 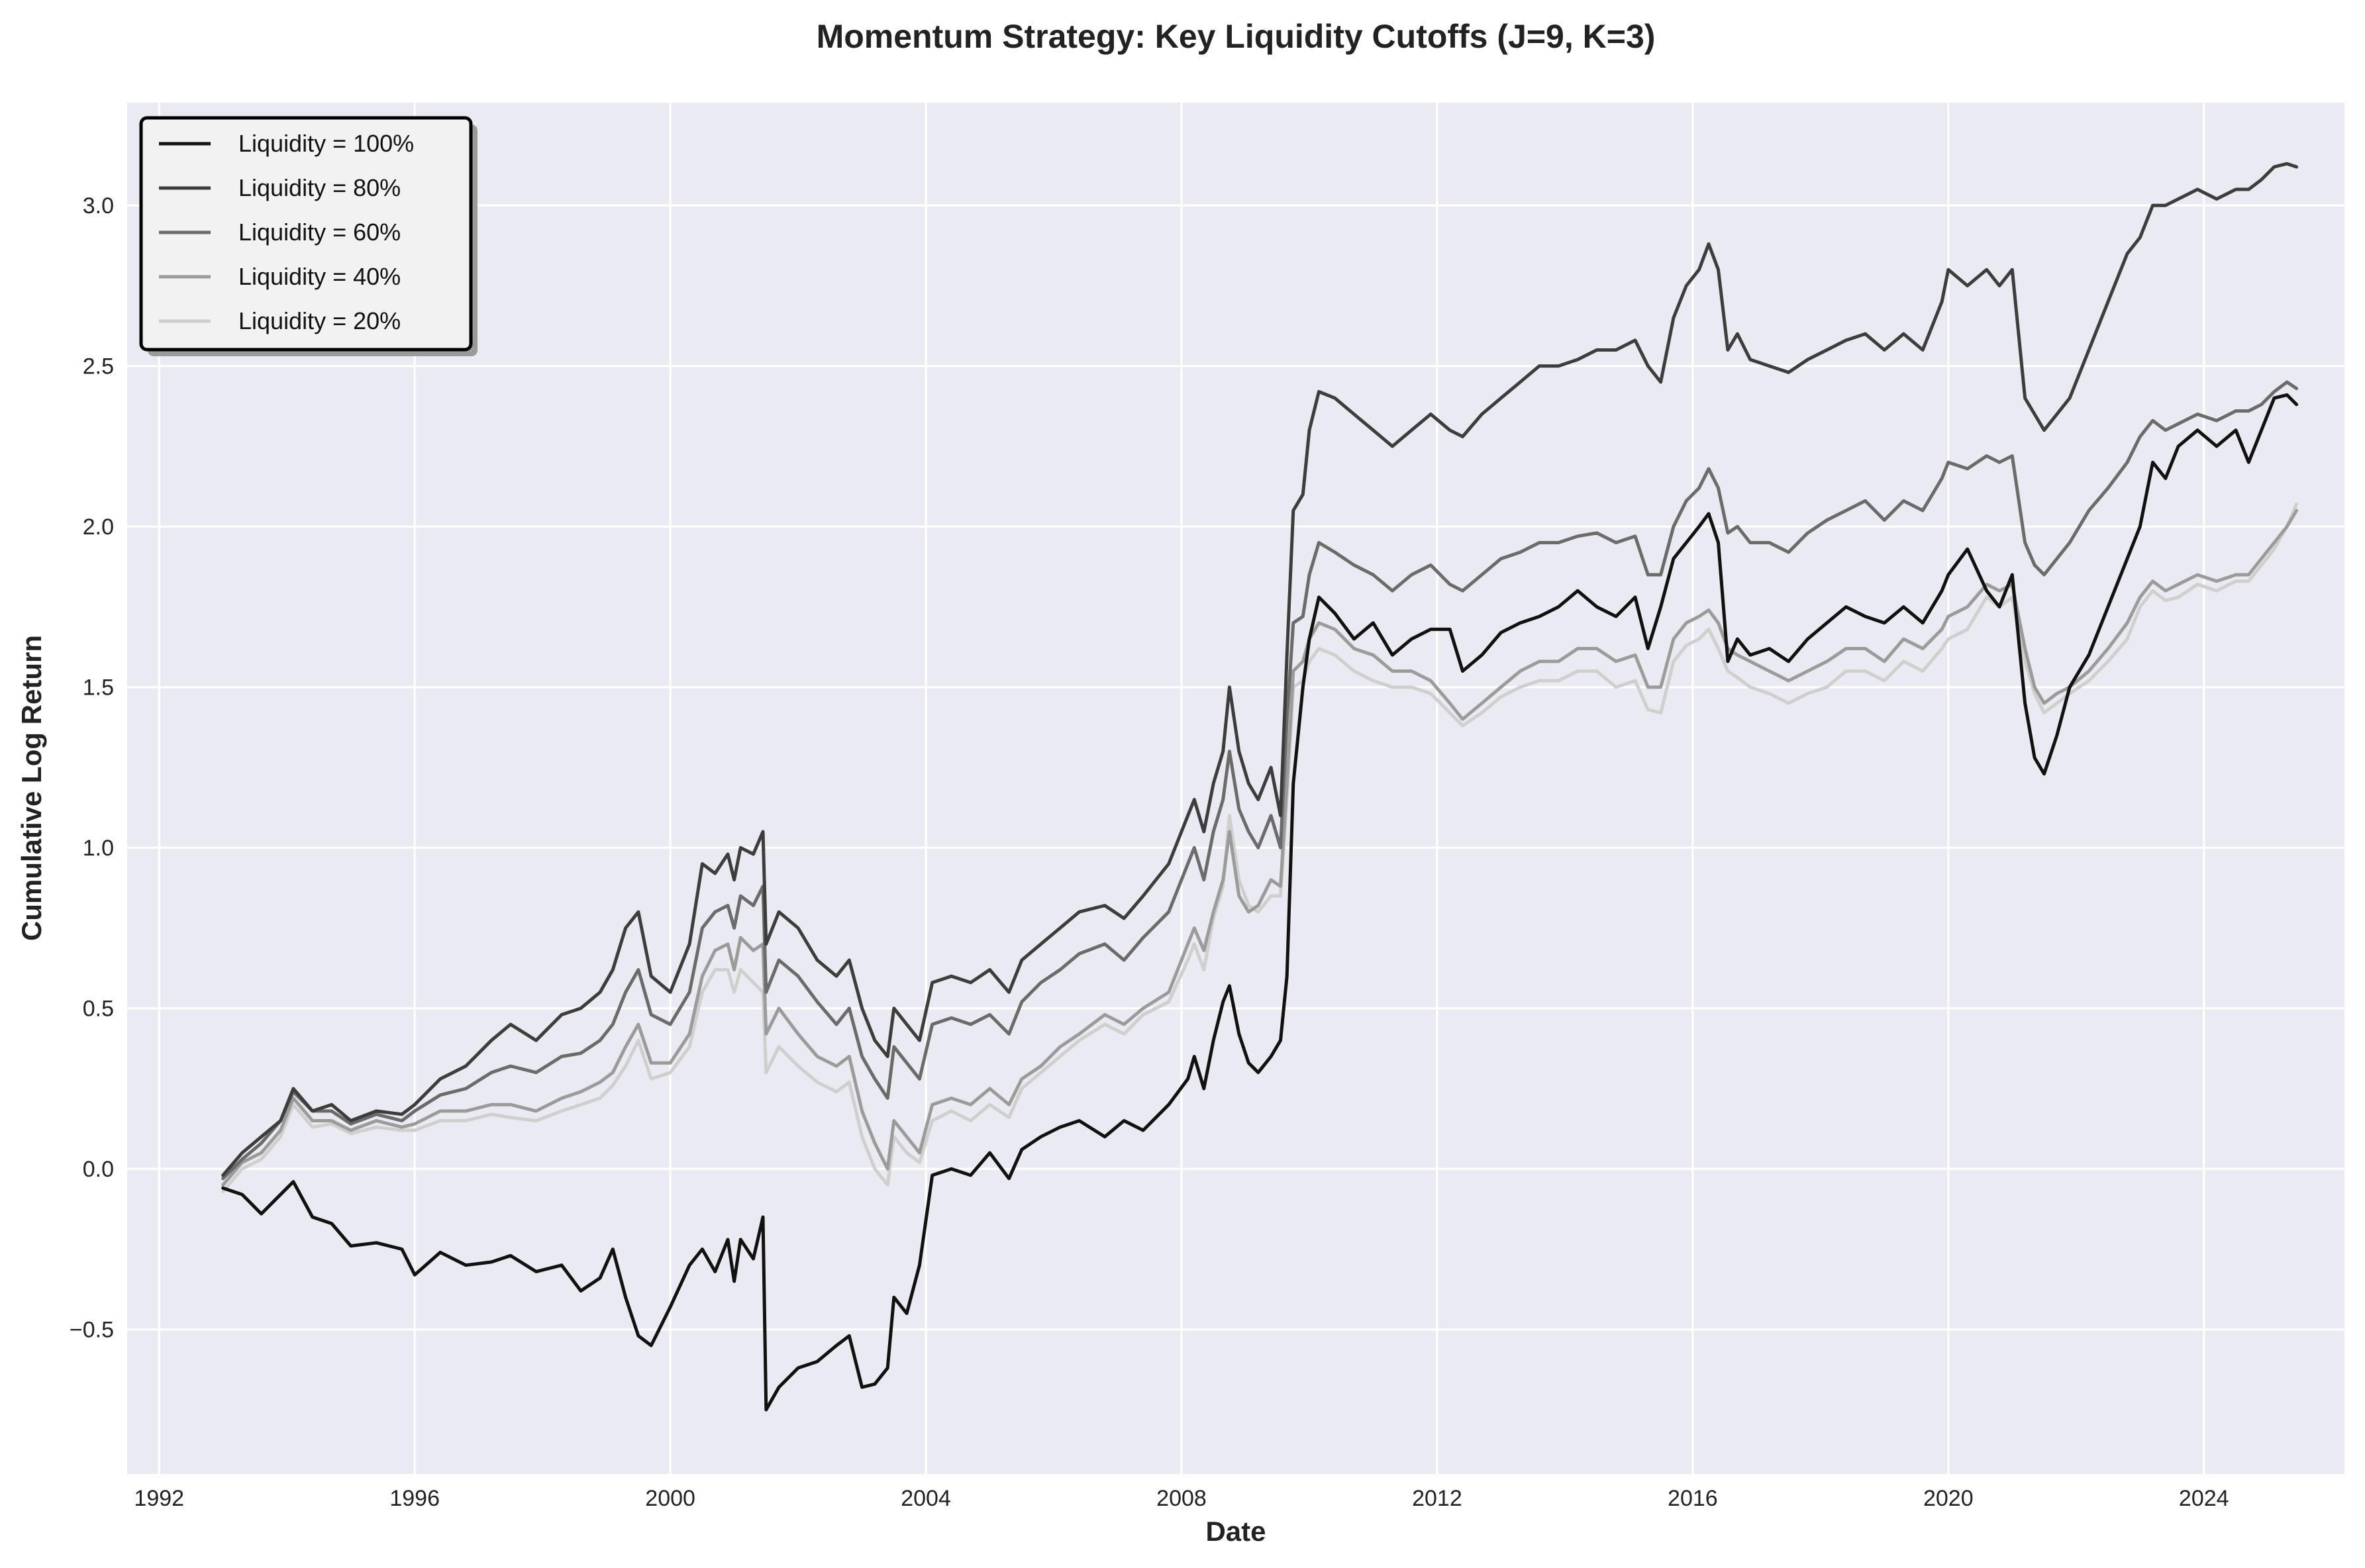 I want to click on x-tick-label: 2024, so click(x=2204, y=1498).